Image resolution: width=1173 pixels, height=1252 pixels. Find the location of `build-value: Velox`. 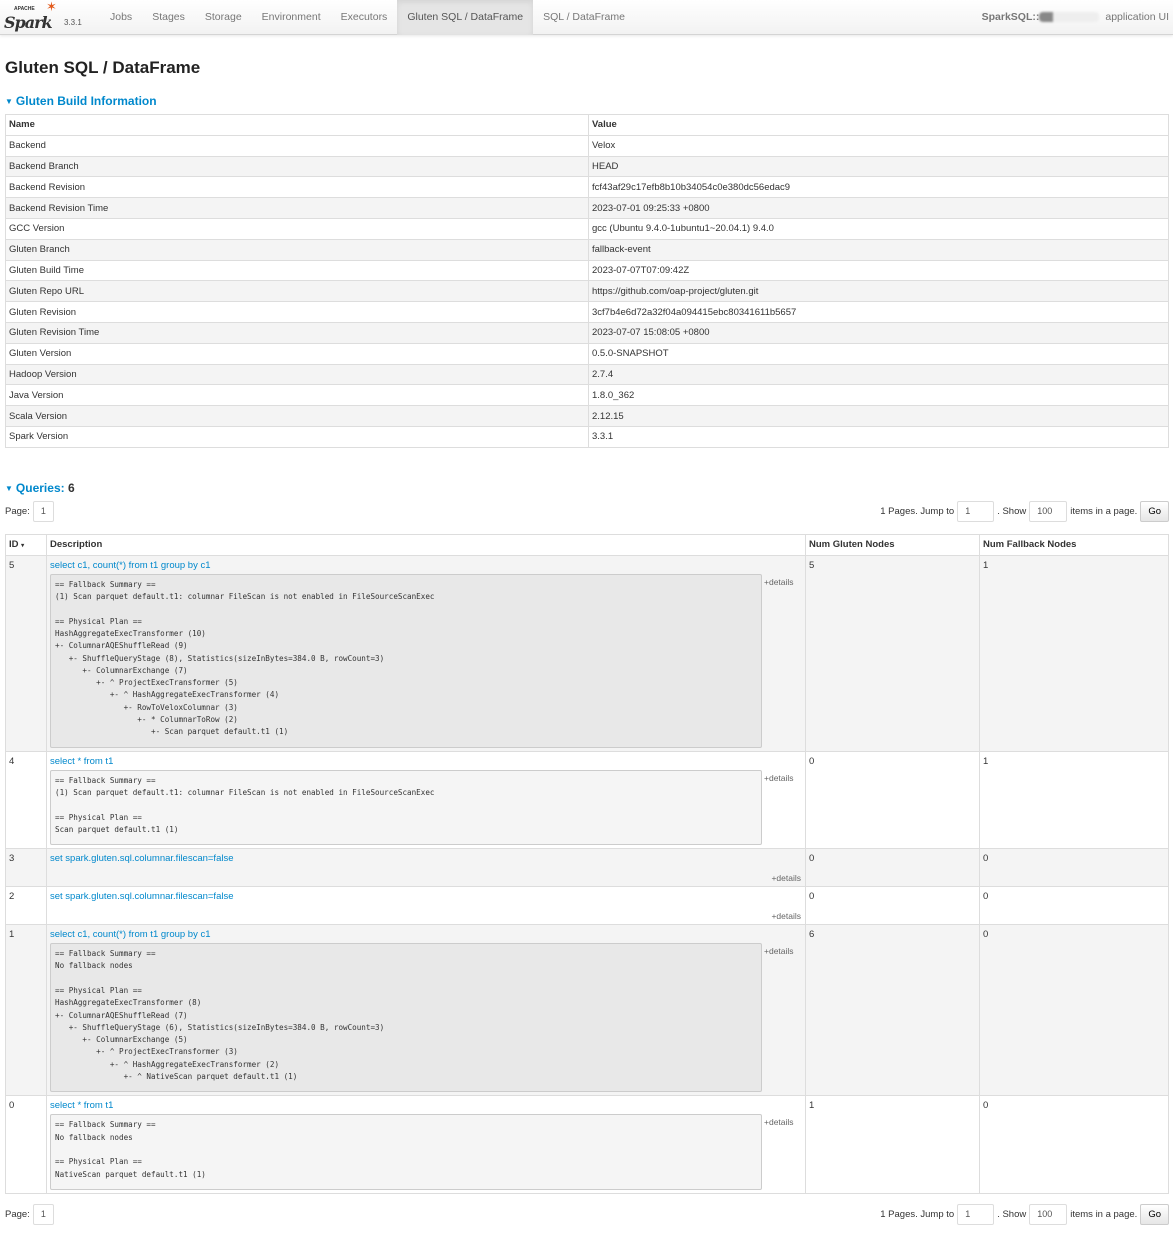

build-value: Velox is located at coordinates (878, 145).